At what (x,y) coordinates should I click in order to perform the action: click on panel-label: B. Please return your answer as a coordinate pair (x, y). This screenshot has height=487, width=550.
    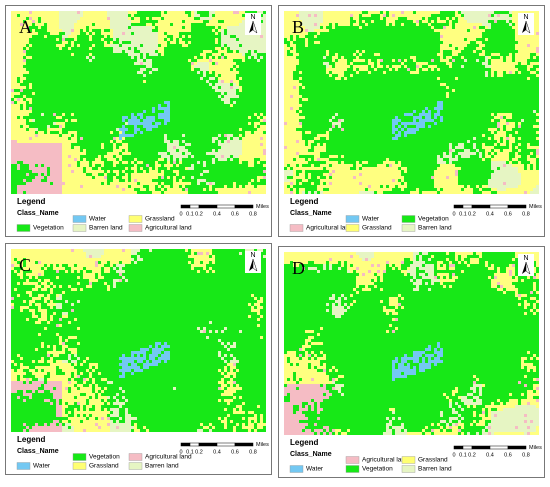
    Looking at the image, I should click on (298, 27).